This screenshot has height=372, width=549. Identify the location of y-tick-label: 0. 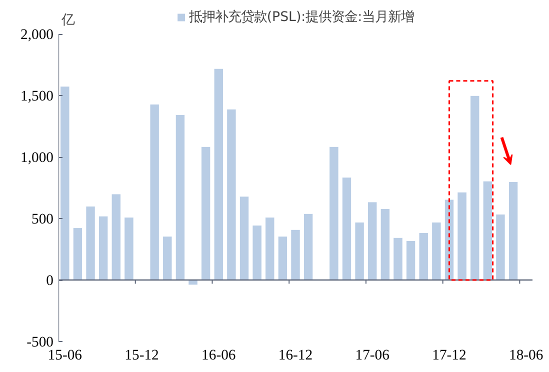
(50, 281).